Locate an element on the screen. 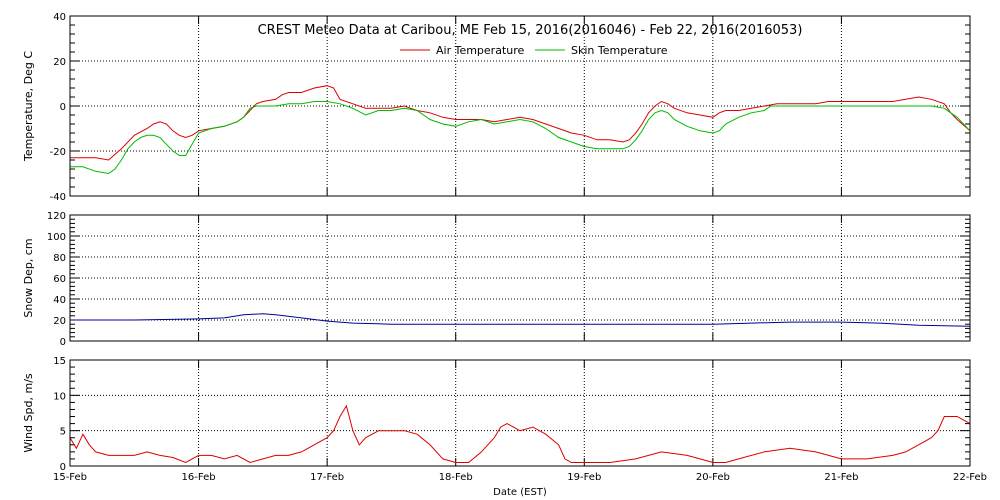 This screenshot has width=1000, height=500. x-tick-label: 17-Feb is located at coordinates (327, 477).